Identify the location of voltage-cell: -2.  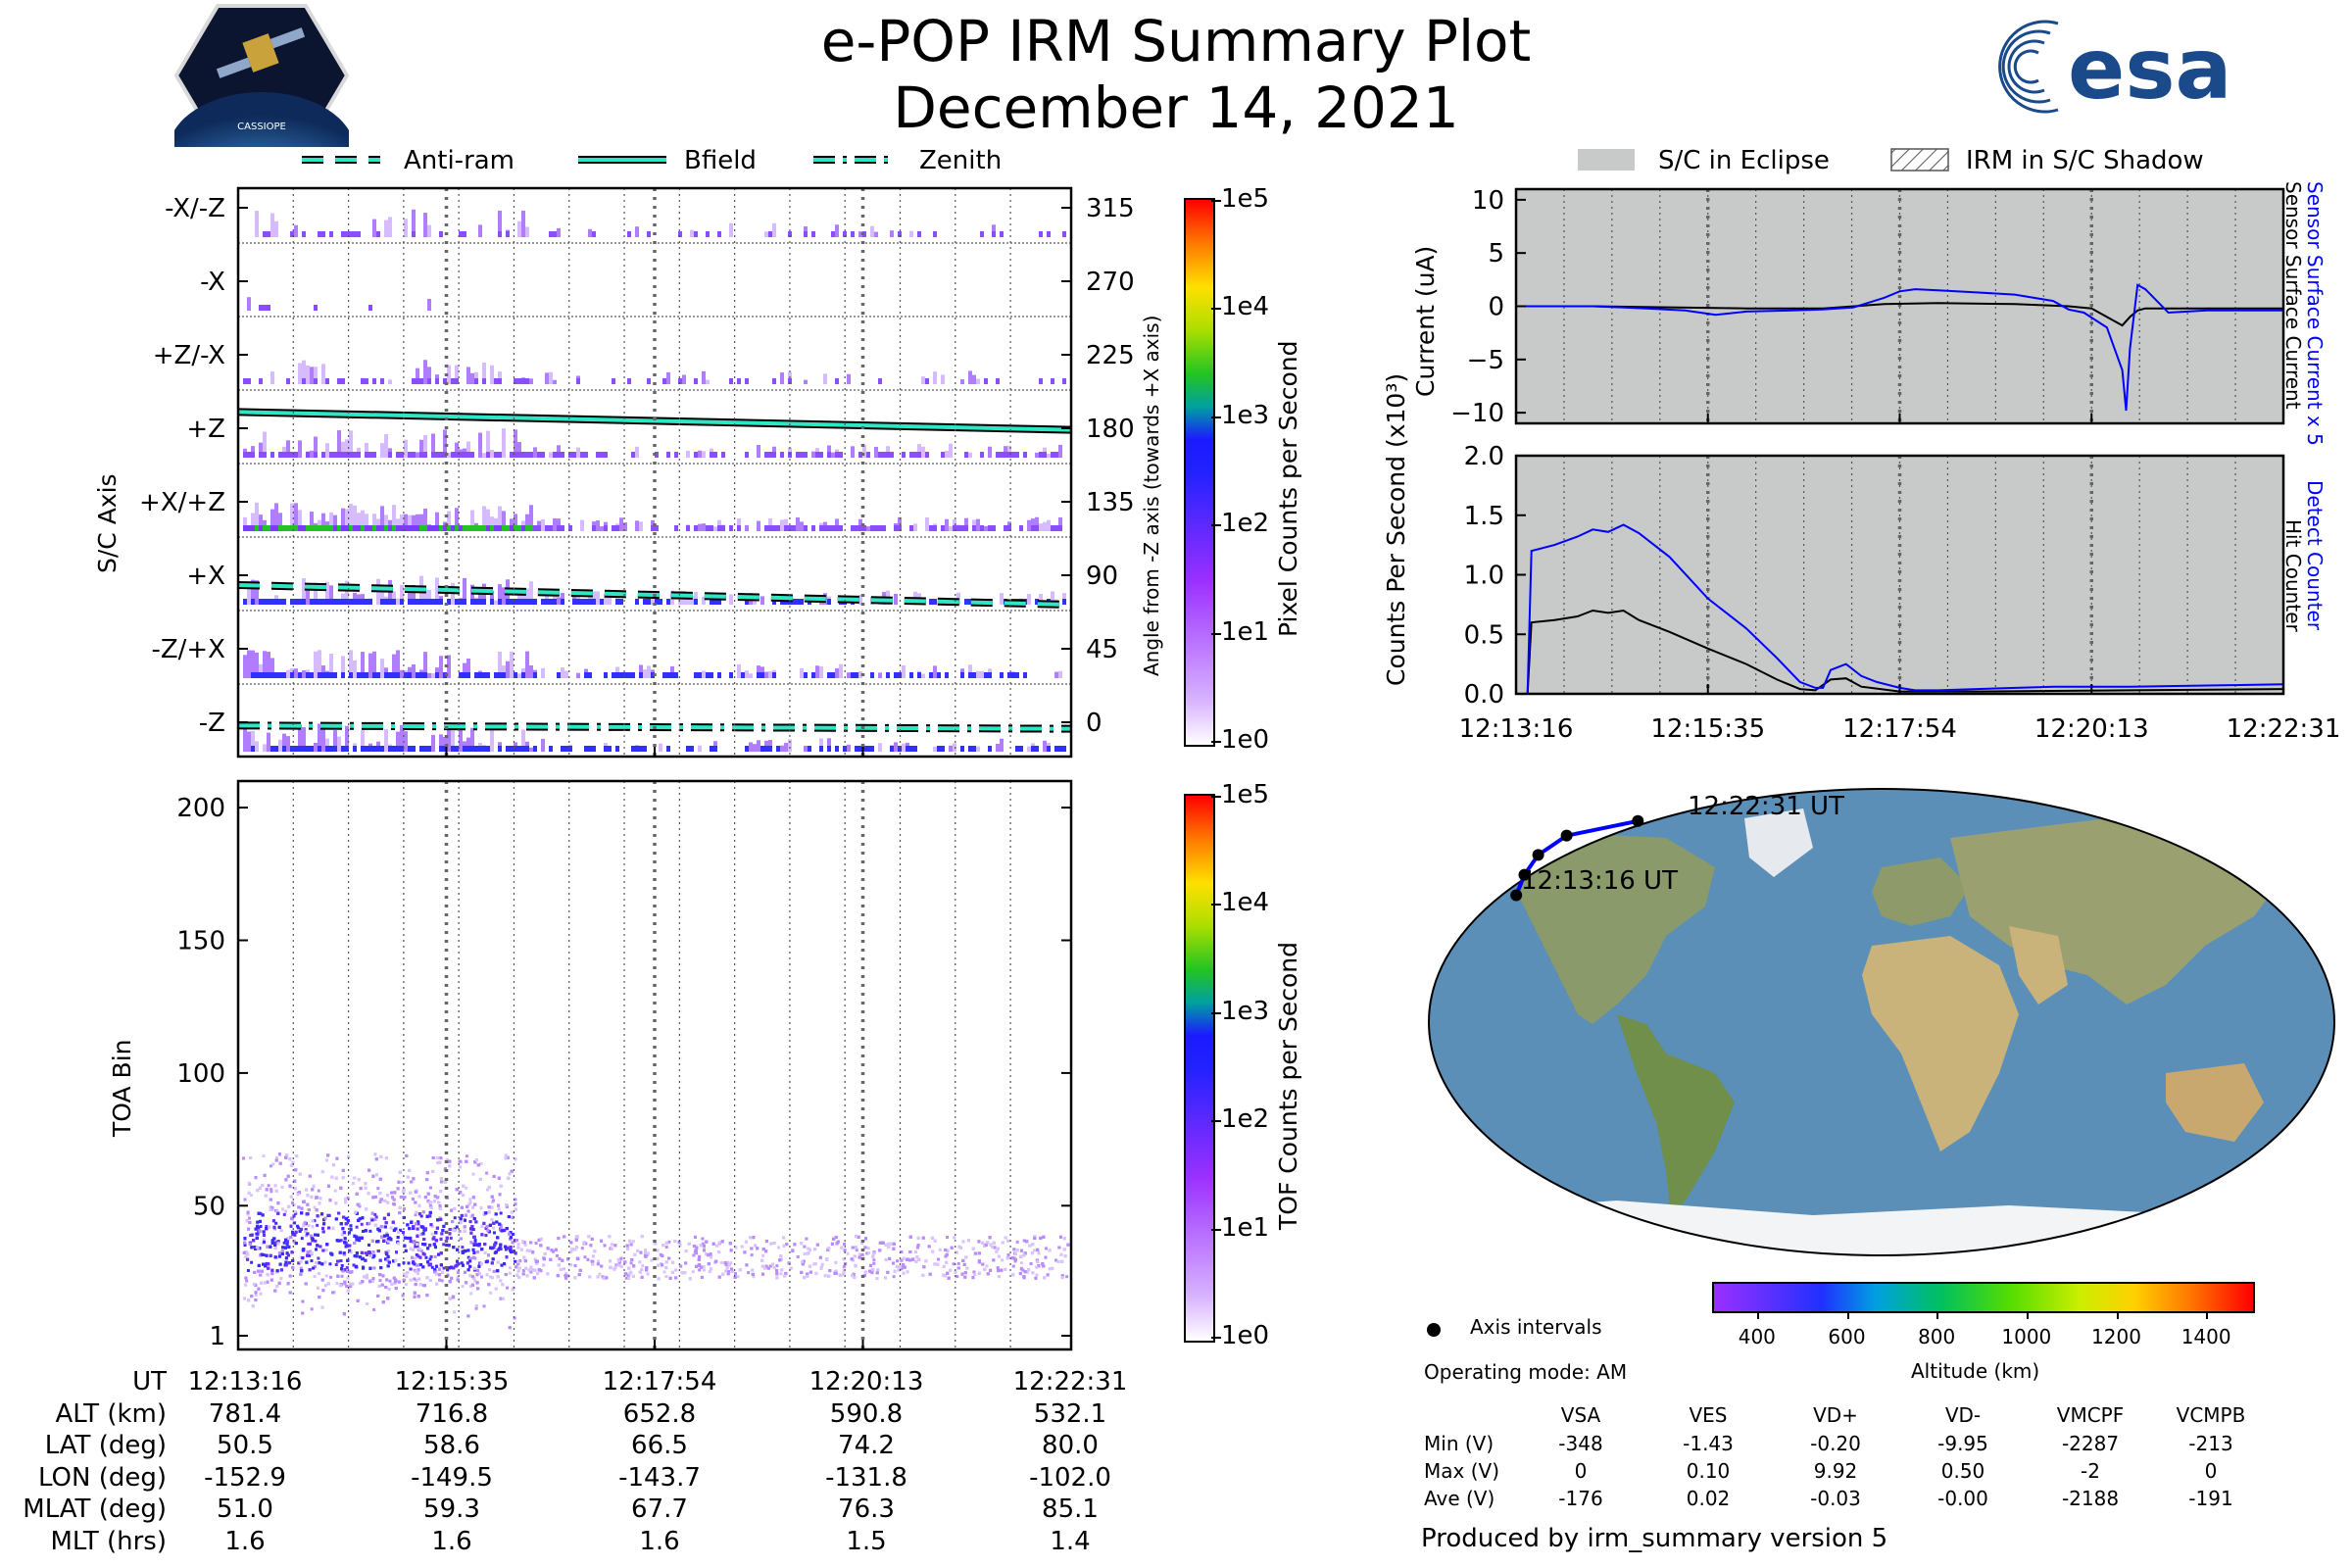
(2090, 1471).